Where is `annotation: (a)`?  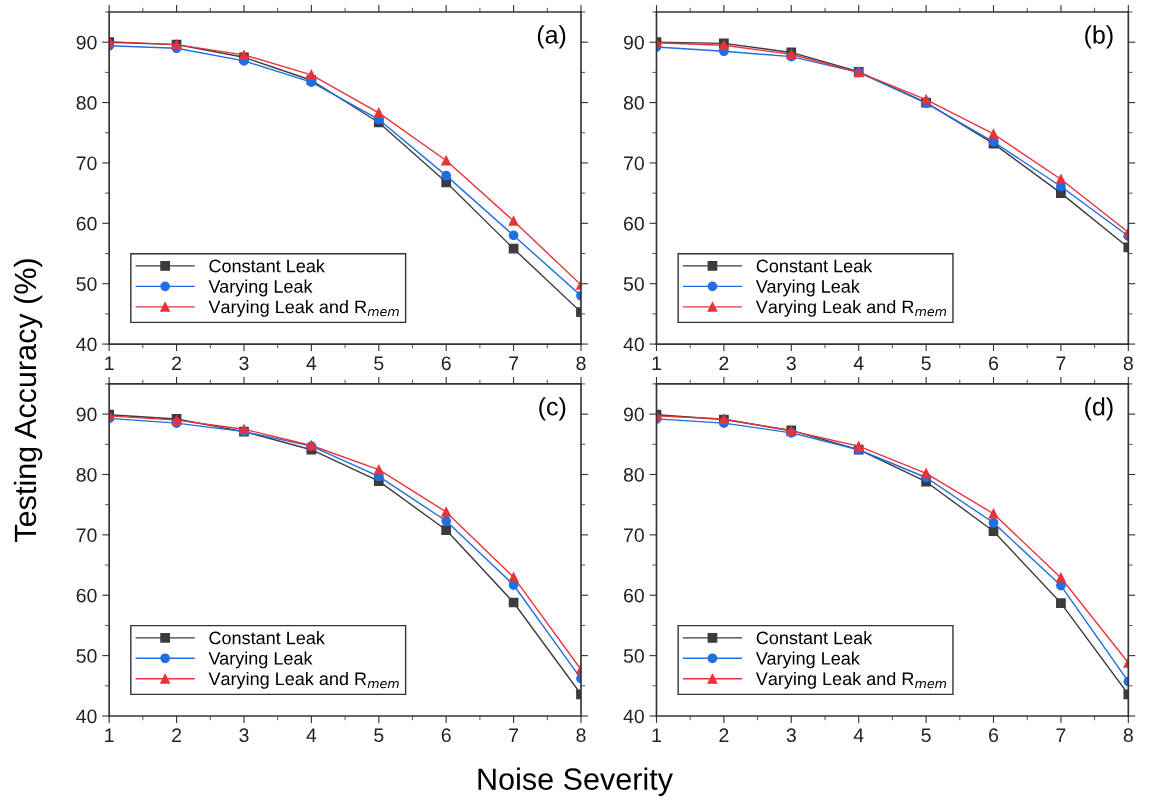
annotation: (a) is located at coordinates (551, 37).